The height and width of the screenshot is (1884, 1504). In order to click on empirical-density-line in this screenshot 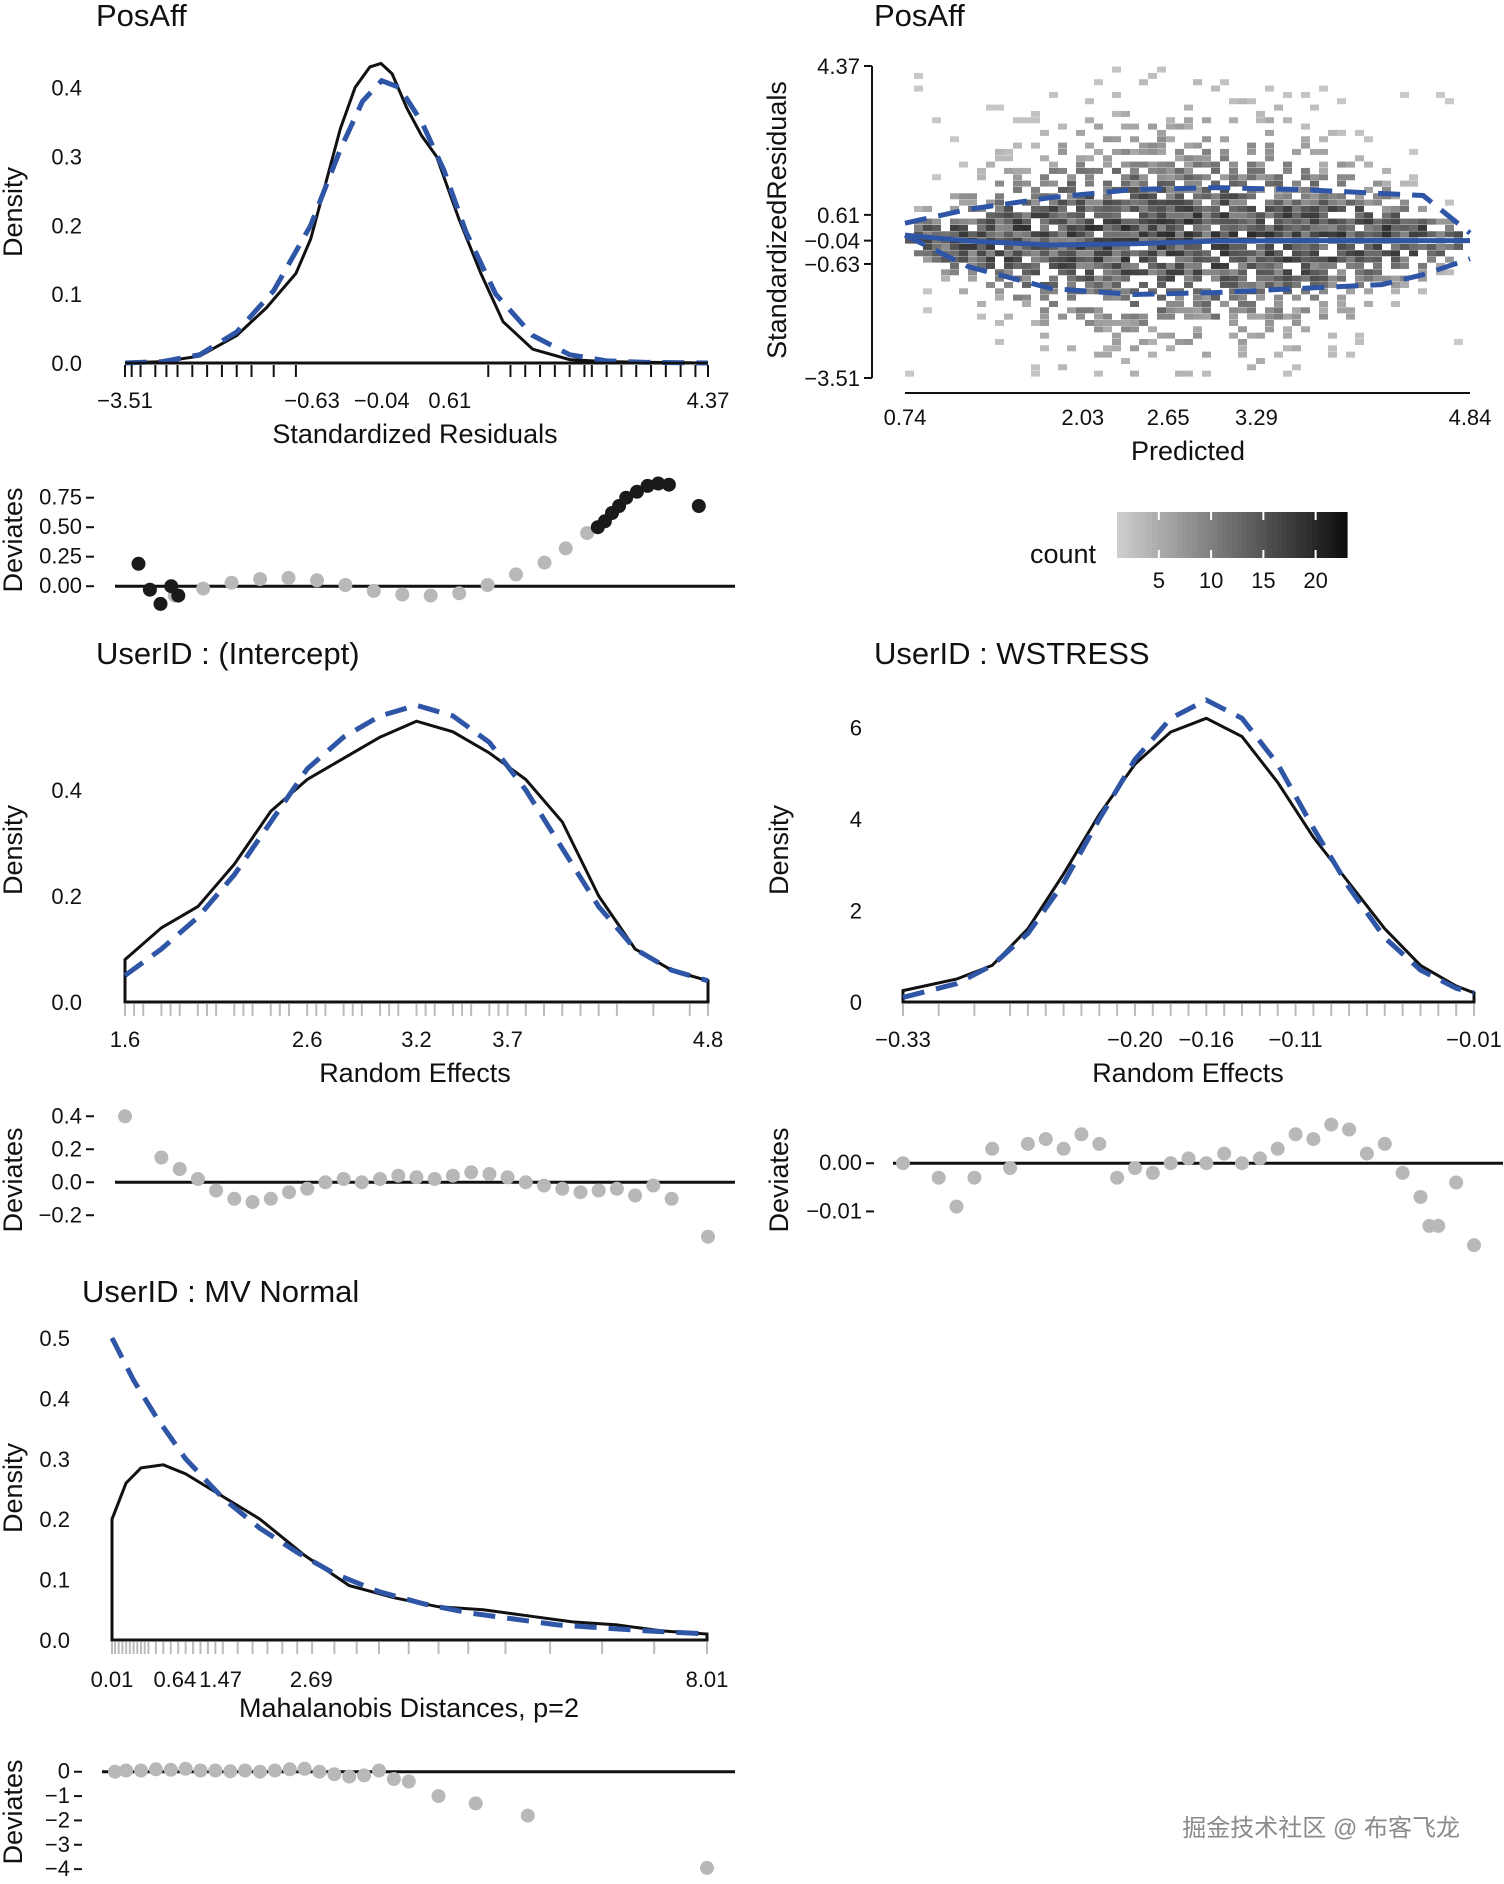, I will do `click(416, 213)`.